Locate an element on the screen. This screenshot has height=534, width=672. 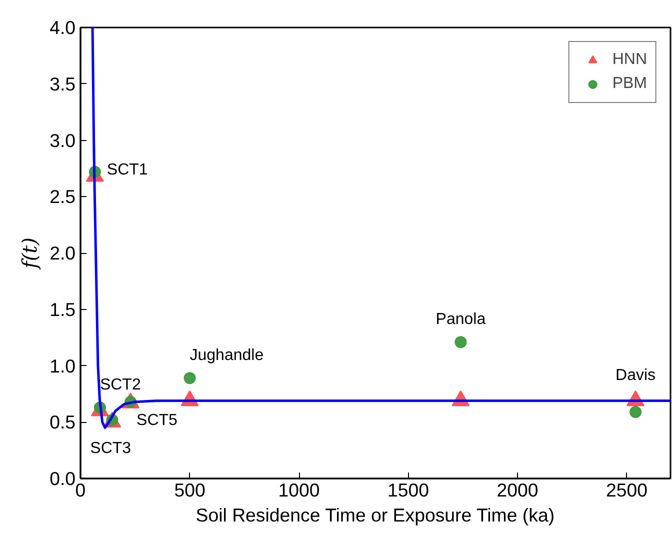
y-tick-label: 2.0 is located at coordinates (63, 253).